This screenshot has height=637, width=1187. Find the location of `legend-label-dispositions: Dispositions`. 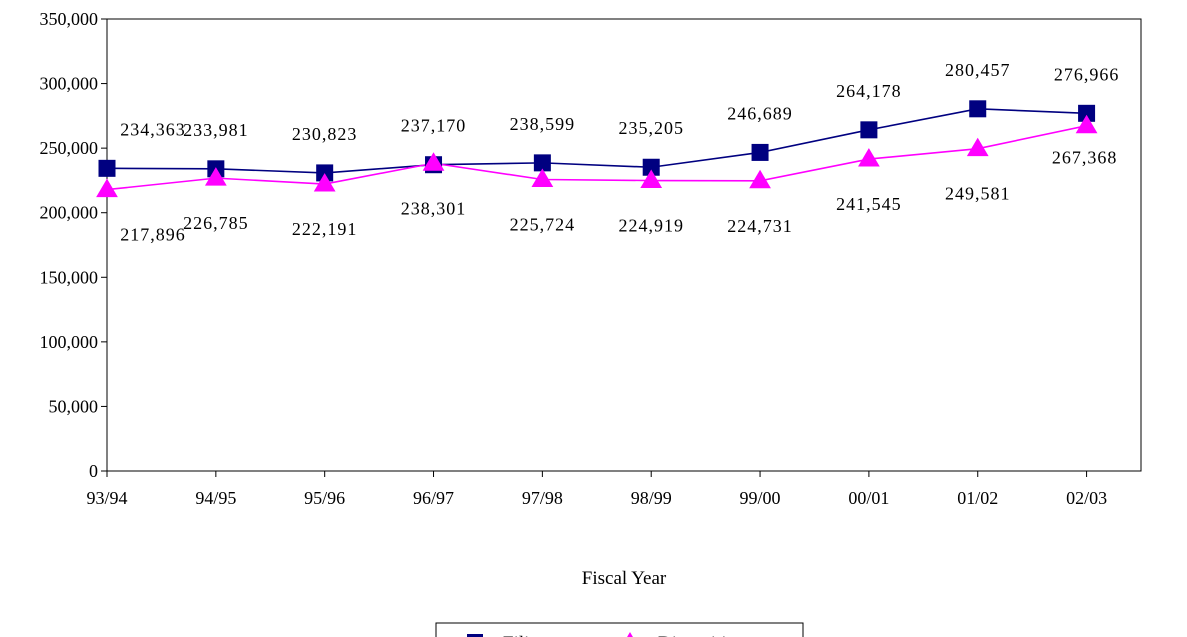

legend-label-dispositions: Dispositions is located at coordinates (705, 635).